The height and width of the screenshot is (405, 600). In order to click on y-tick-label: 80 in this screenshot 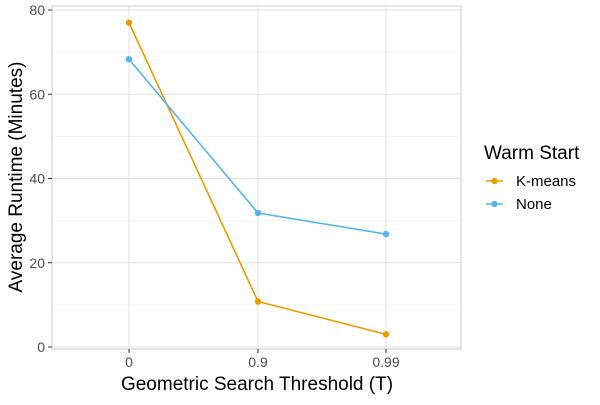, I will do `click(37, 10)`.